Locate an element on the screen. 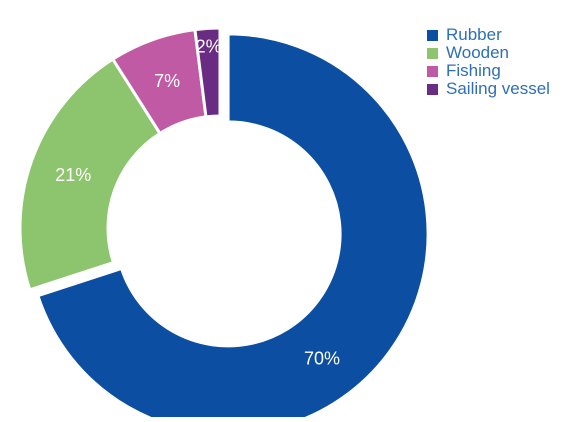  data-label: 7% is located at coordinates (167, 81).